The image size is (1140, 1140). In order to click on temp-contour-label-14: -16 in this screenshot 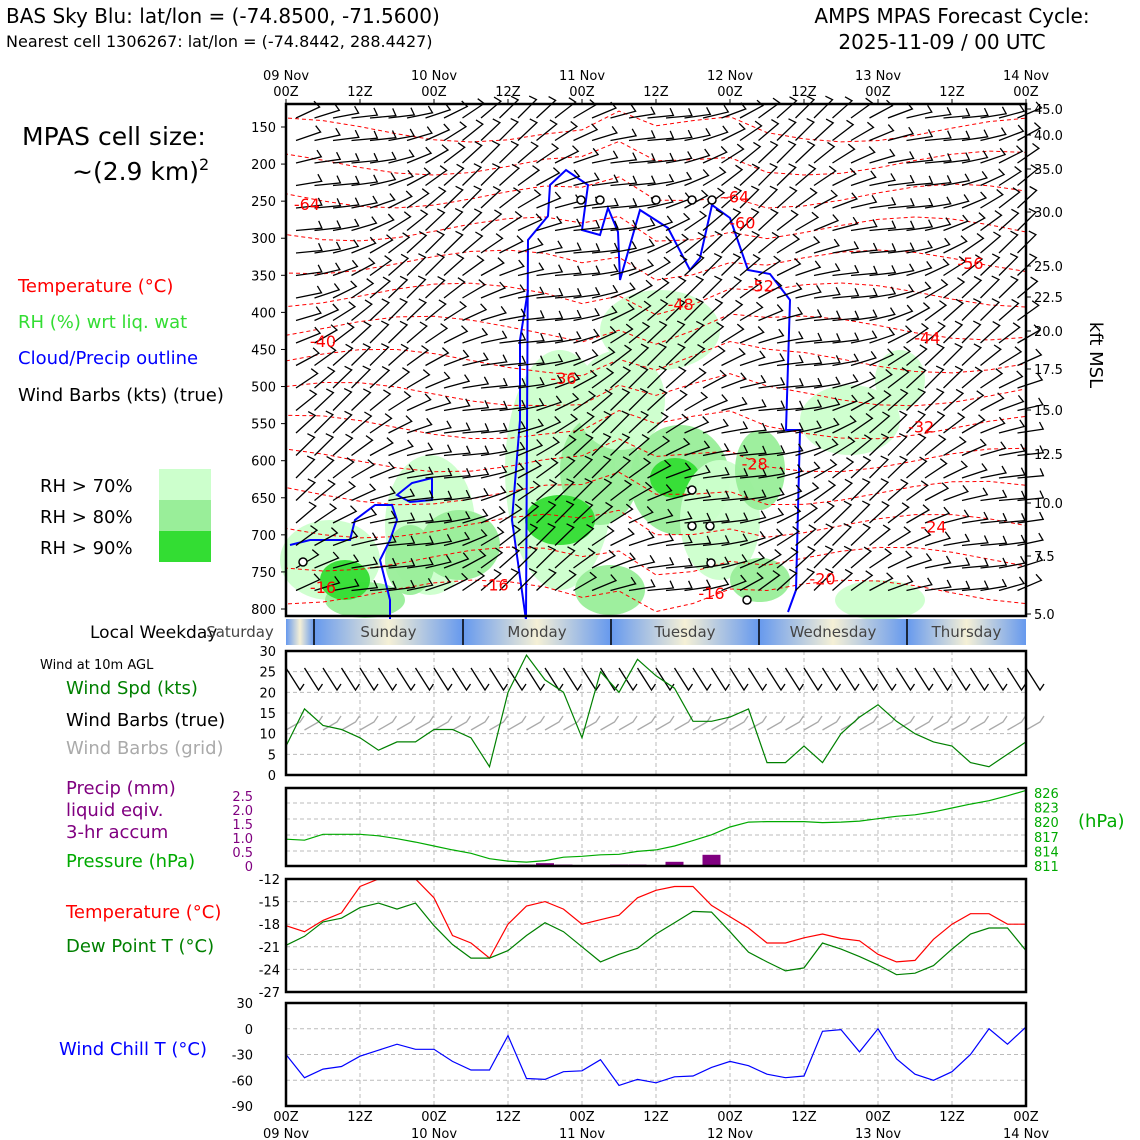, I will do `click(496, 584)`.